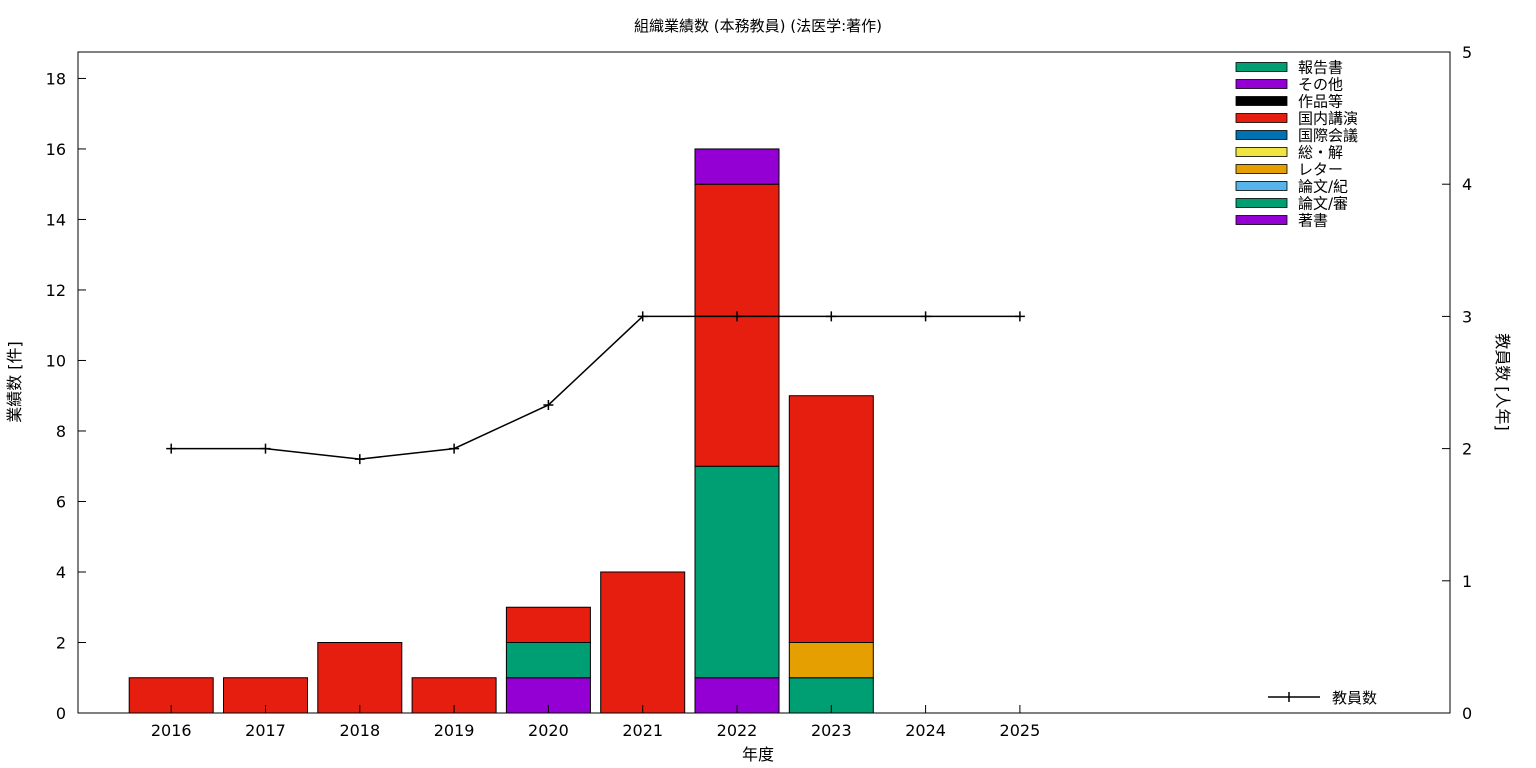 The width and height of the screenshot is (1536, 768). Describe the element at coordinates (831, 730) in the screenshot. I see `x-tick-label: 2023` at that location.